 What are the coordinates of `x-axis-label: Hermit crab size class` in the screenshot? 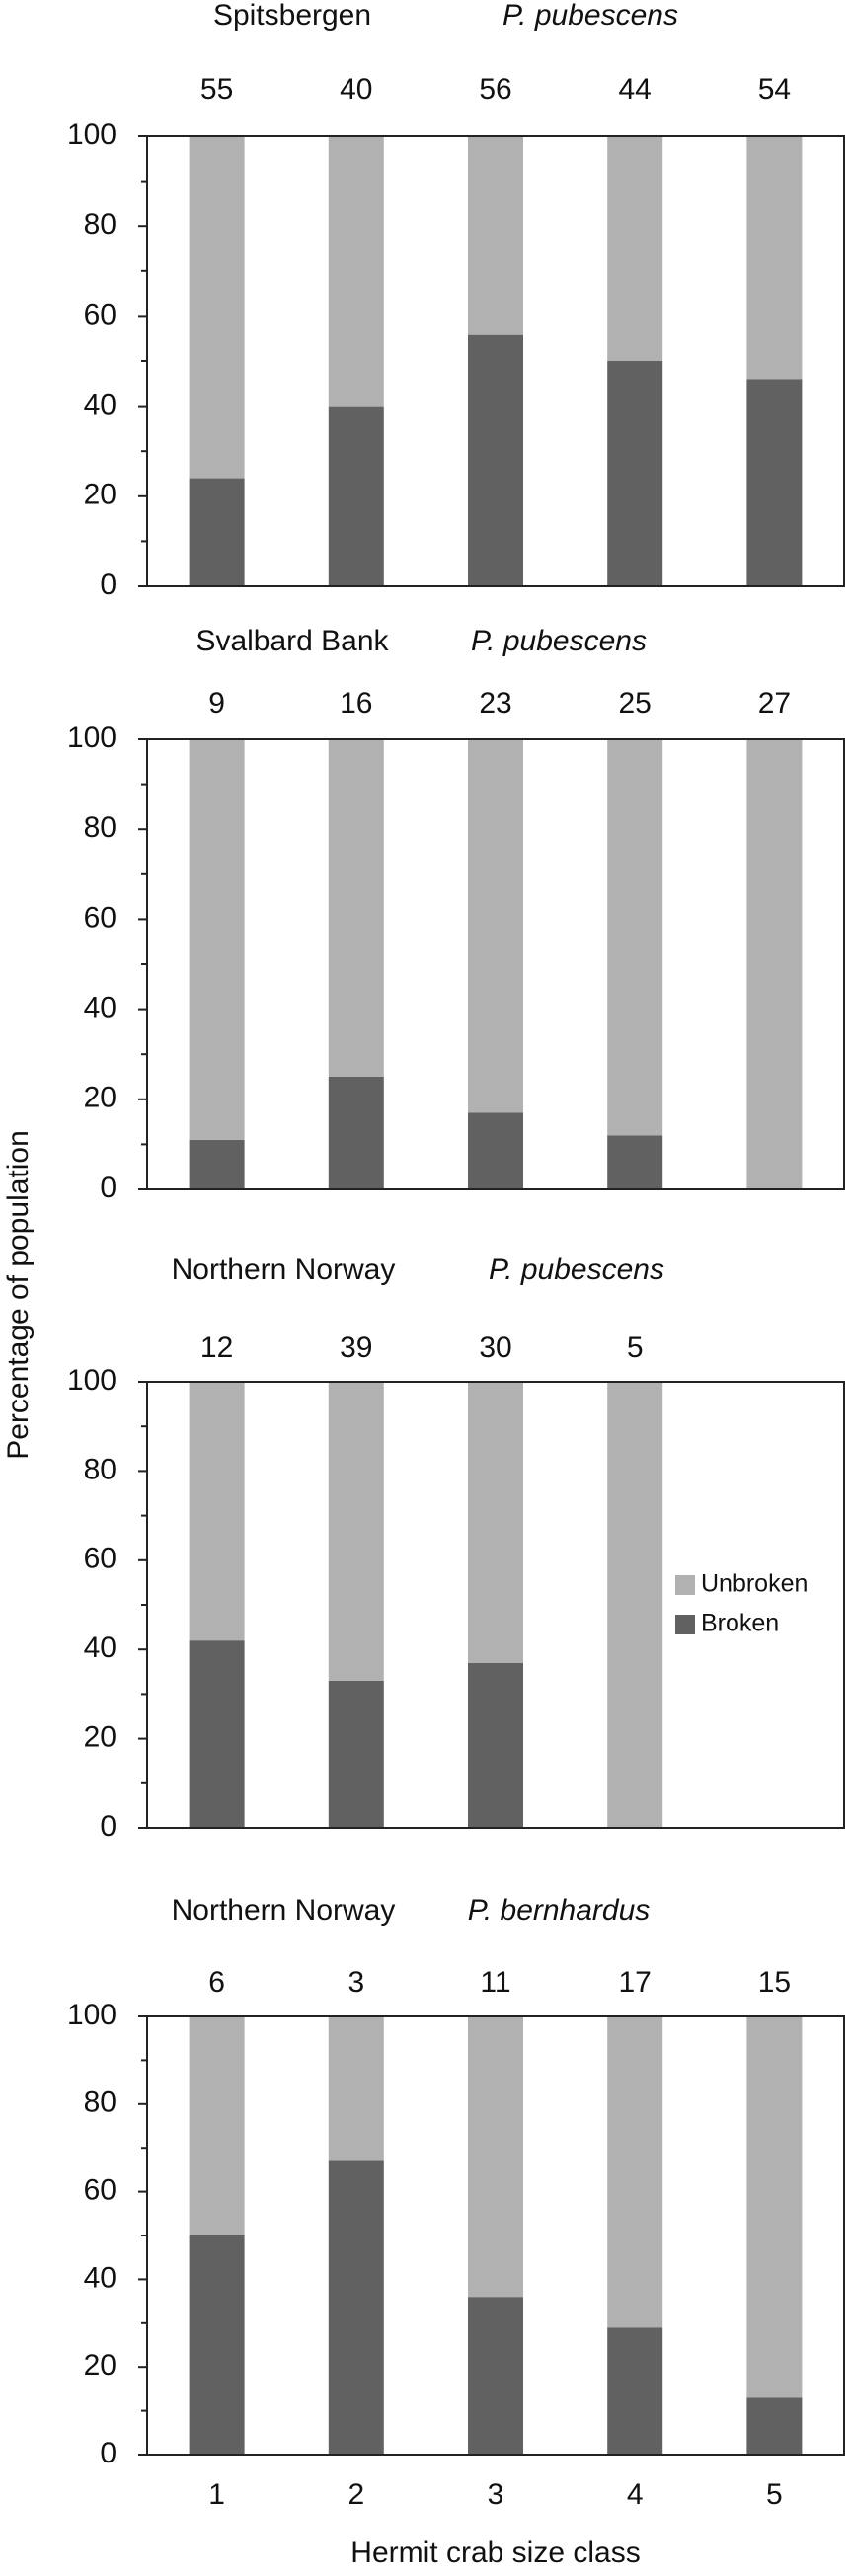 It's located at (495, 2553).